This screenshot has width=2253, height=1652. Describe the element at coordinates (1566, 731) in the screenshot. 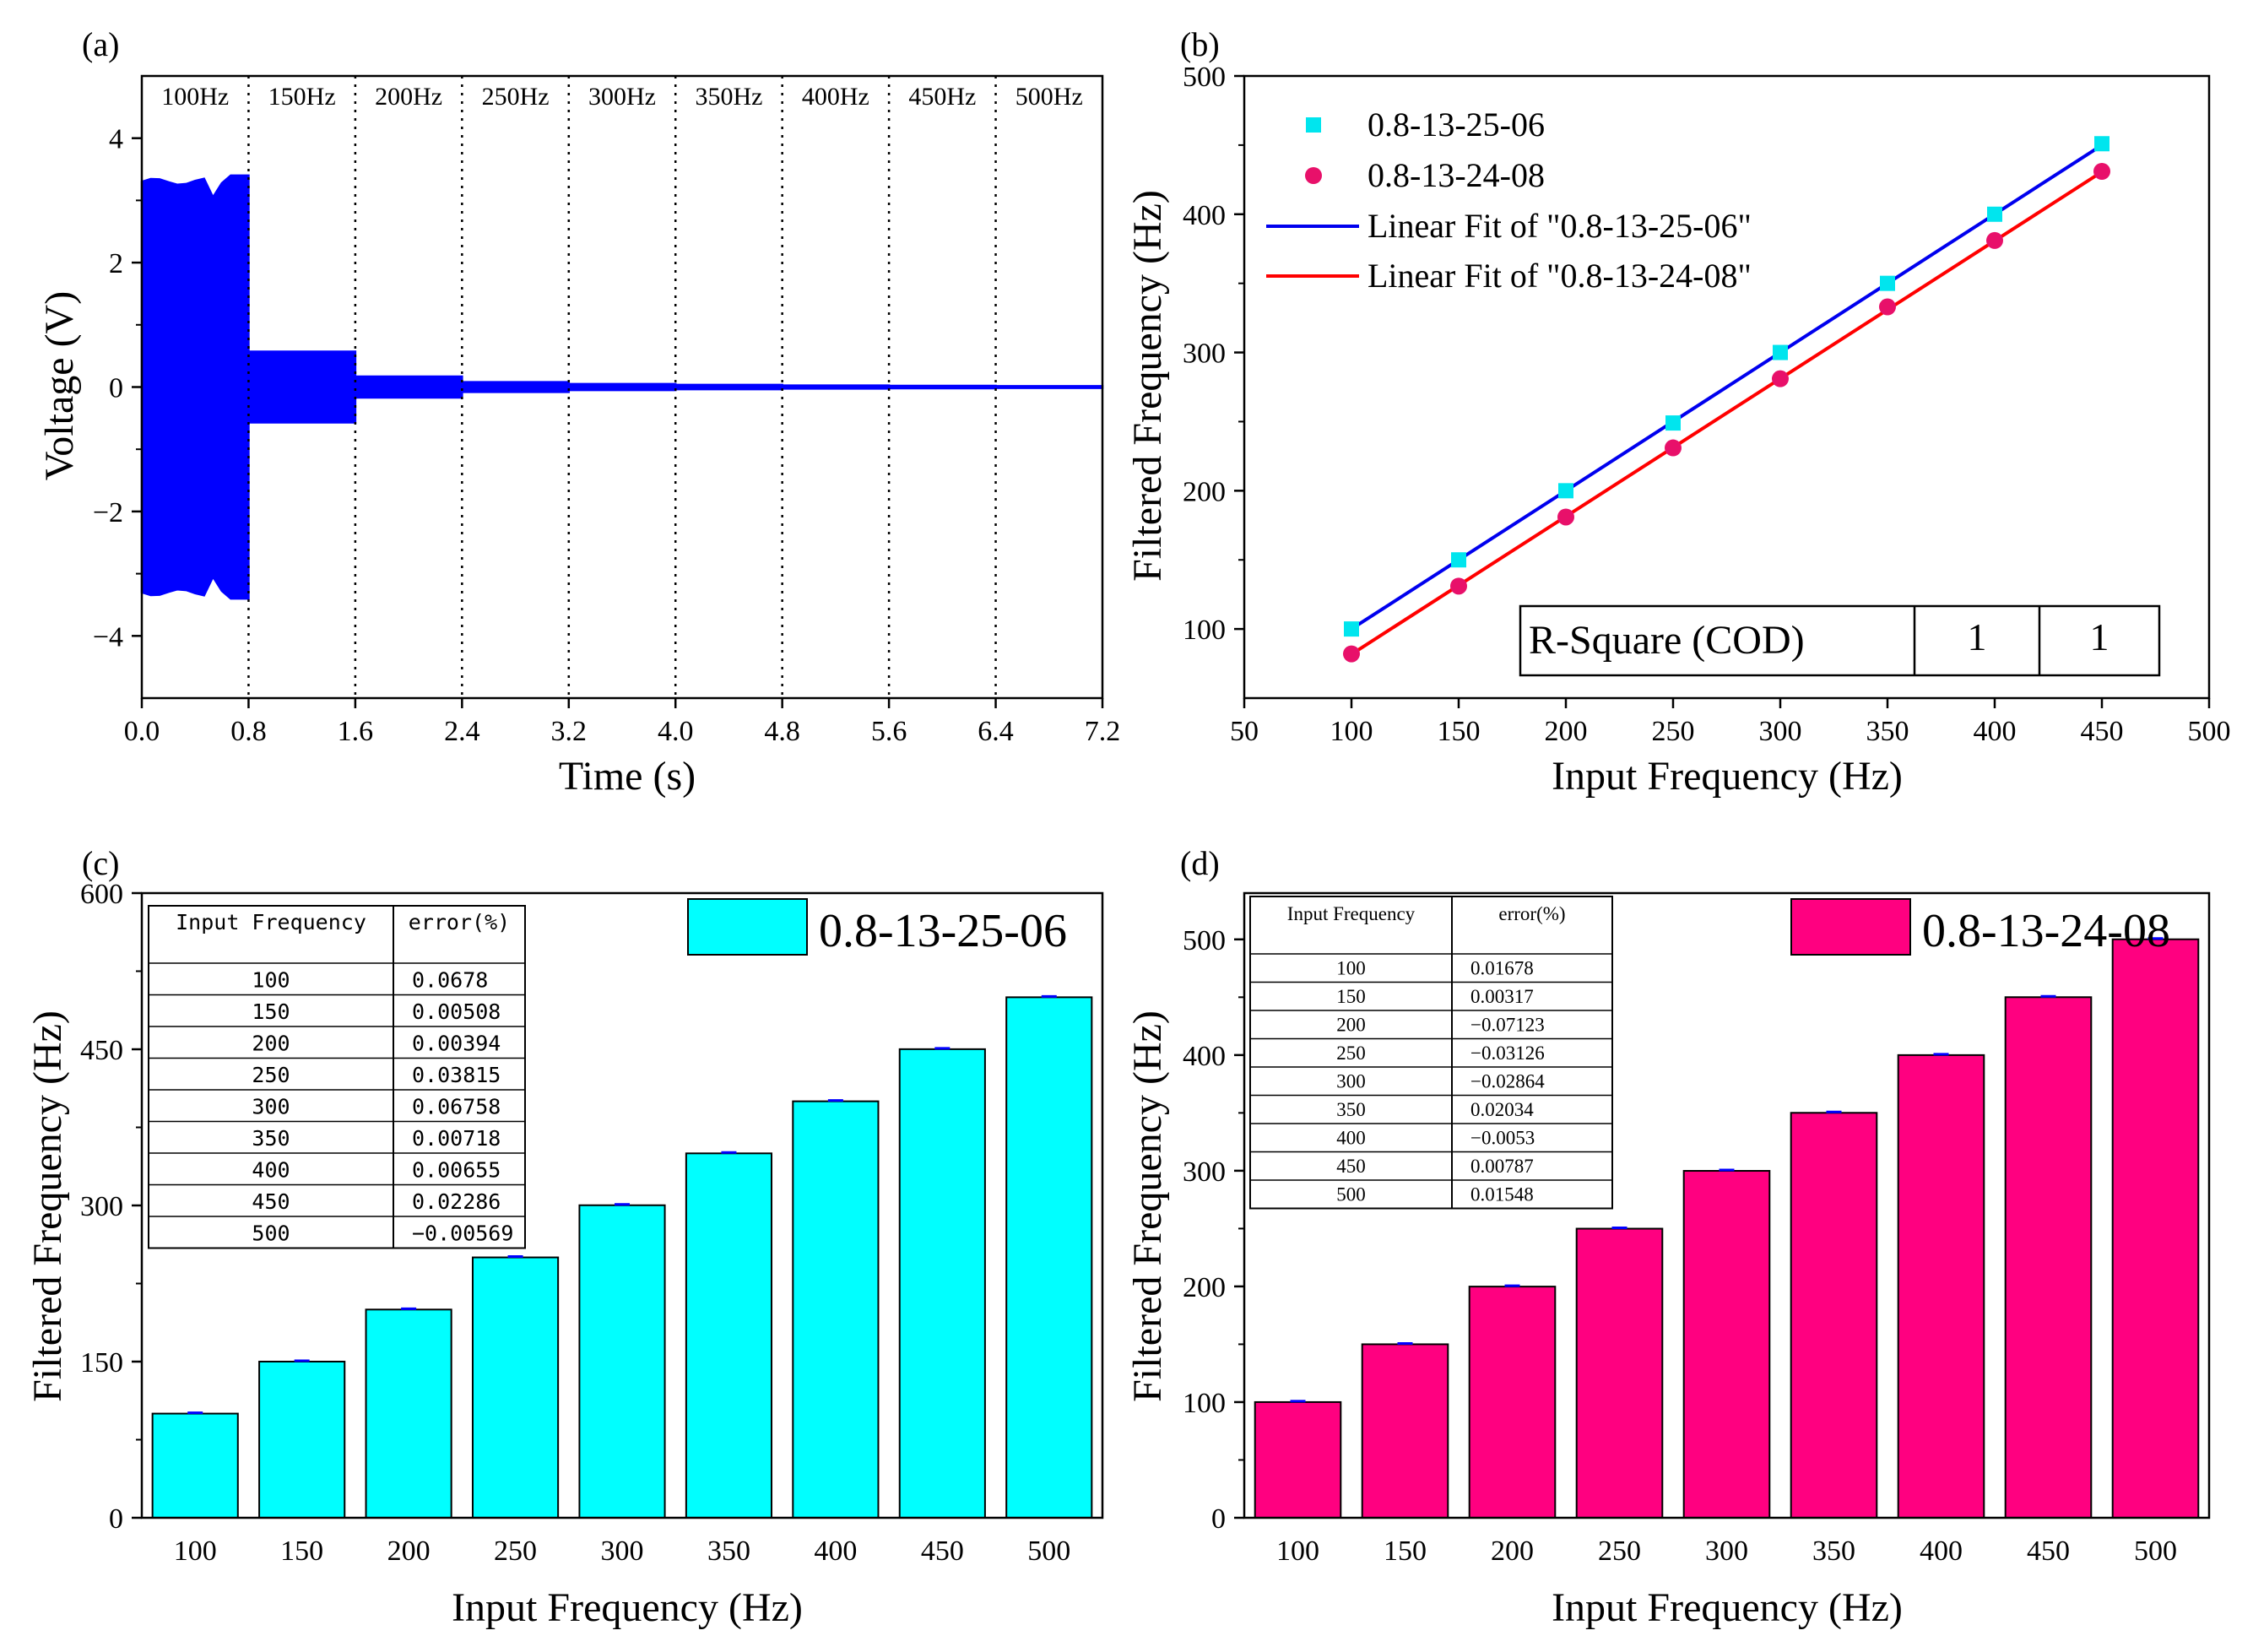

I see `x-tick-label: 200` at that location.